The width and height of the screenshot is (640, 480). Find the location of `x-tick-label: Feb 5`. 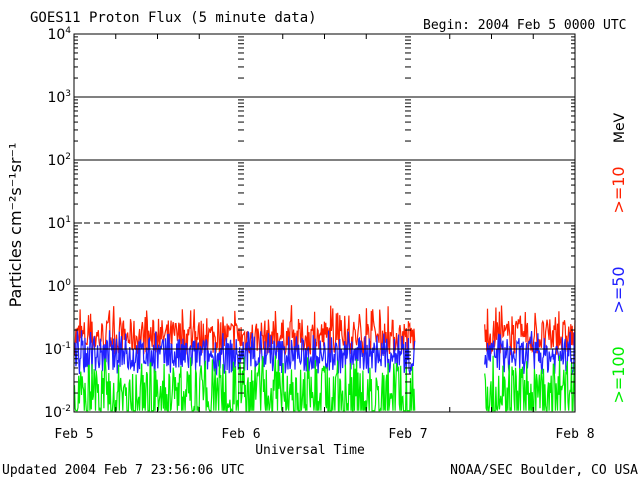

x-tick-label: Feb 5 is located at coordinates (73, 434).